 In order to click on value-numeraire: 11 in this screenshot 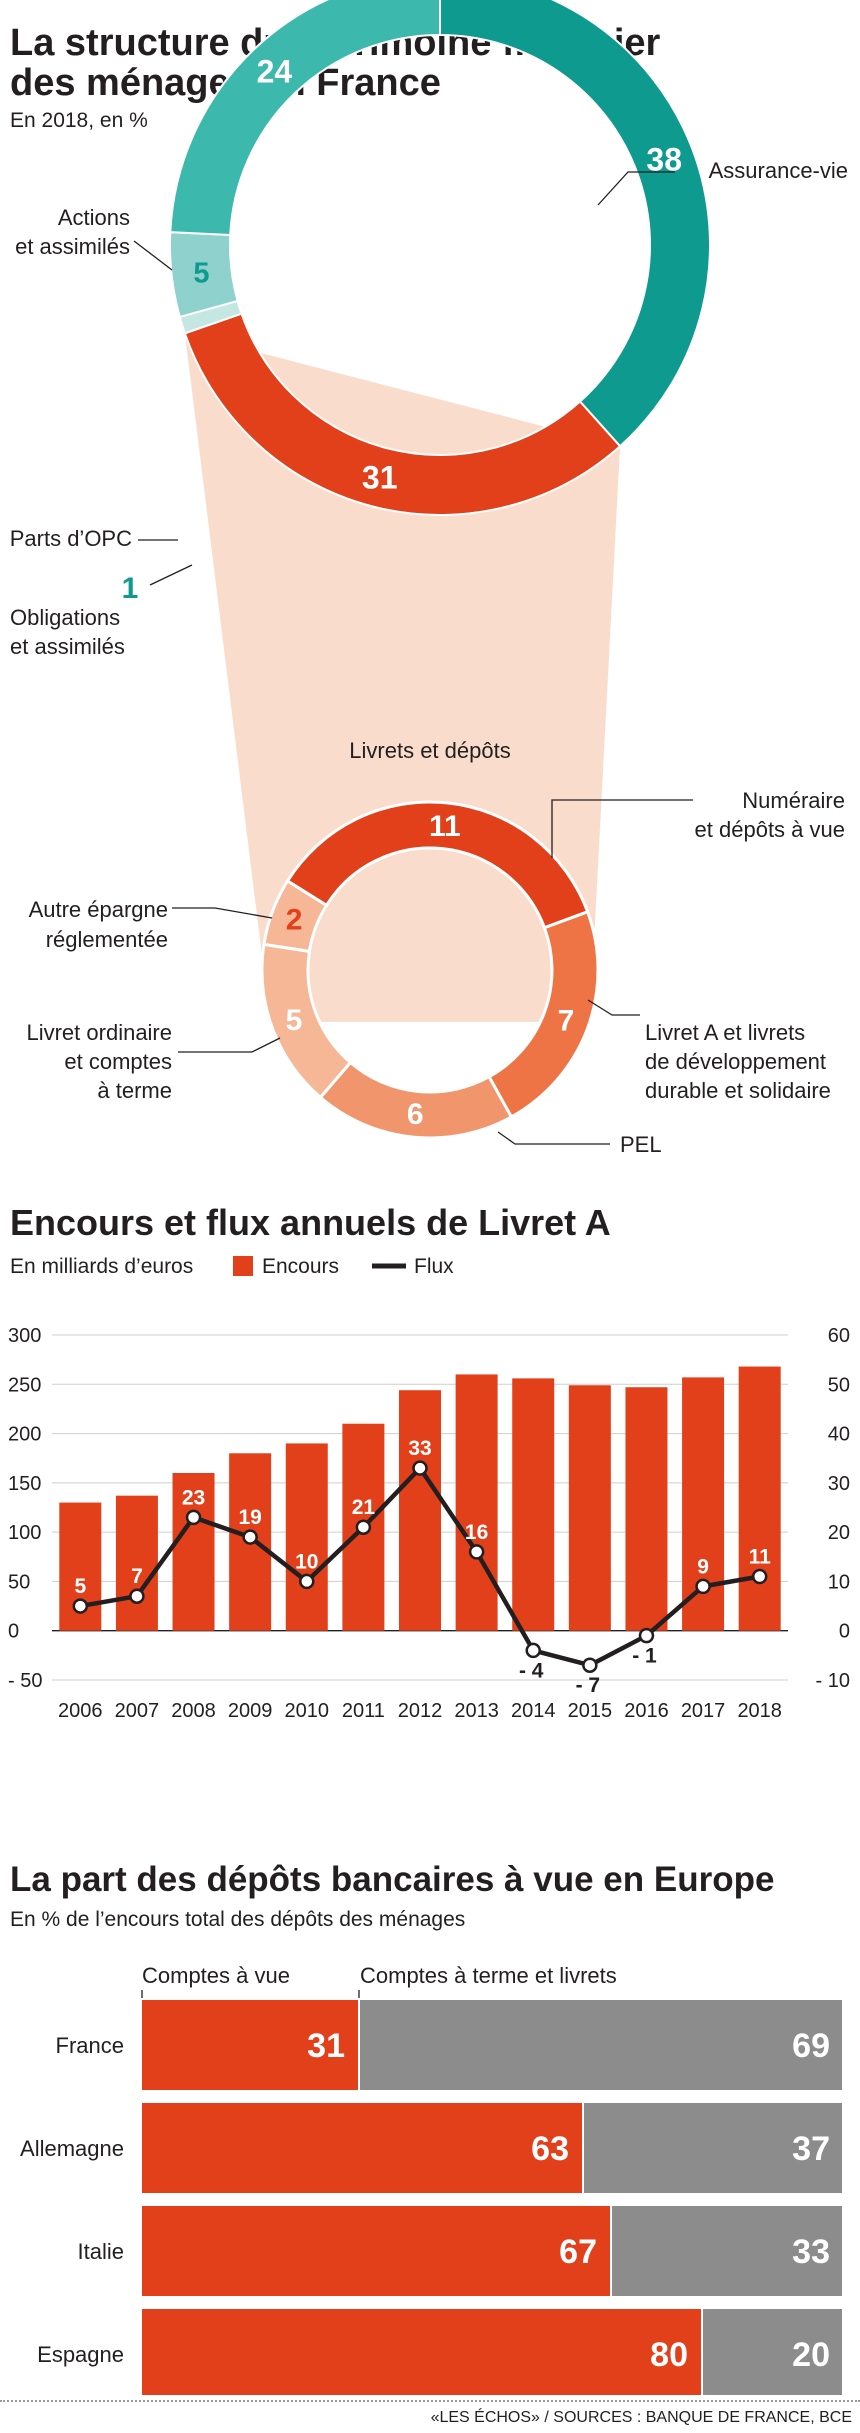, I will do `click(445, 826)`.